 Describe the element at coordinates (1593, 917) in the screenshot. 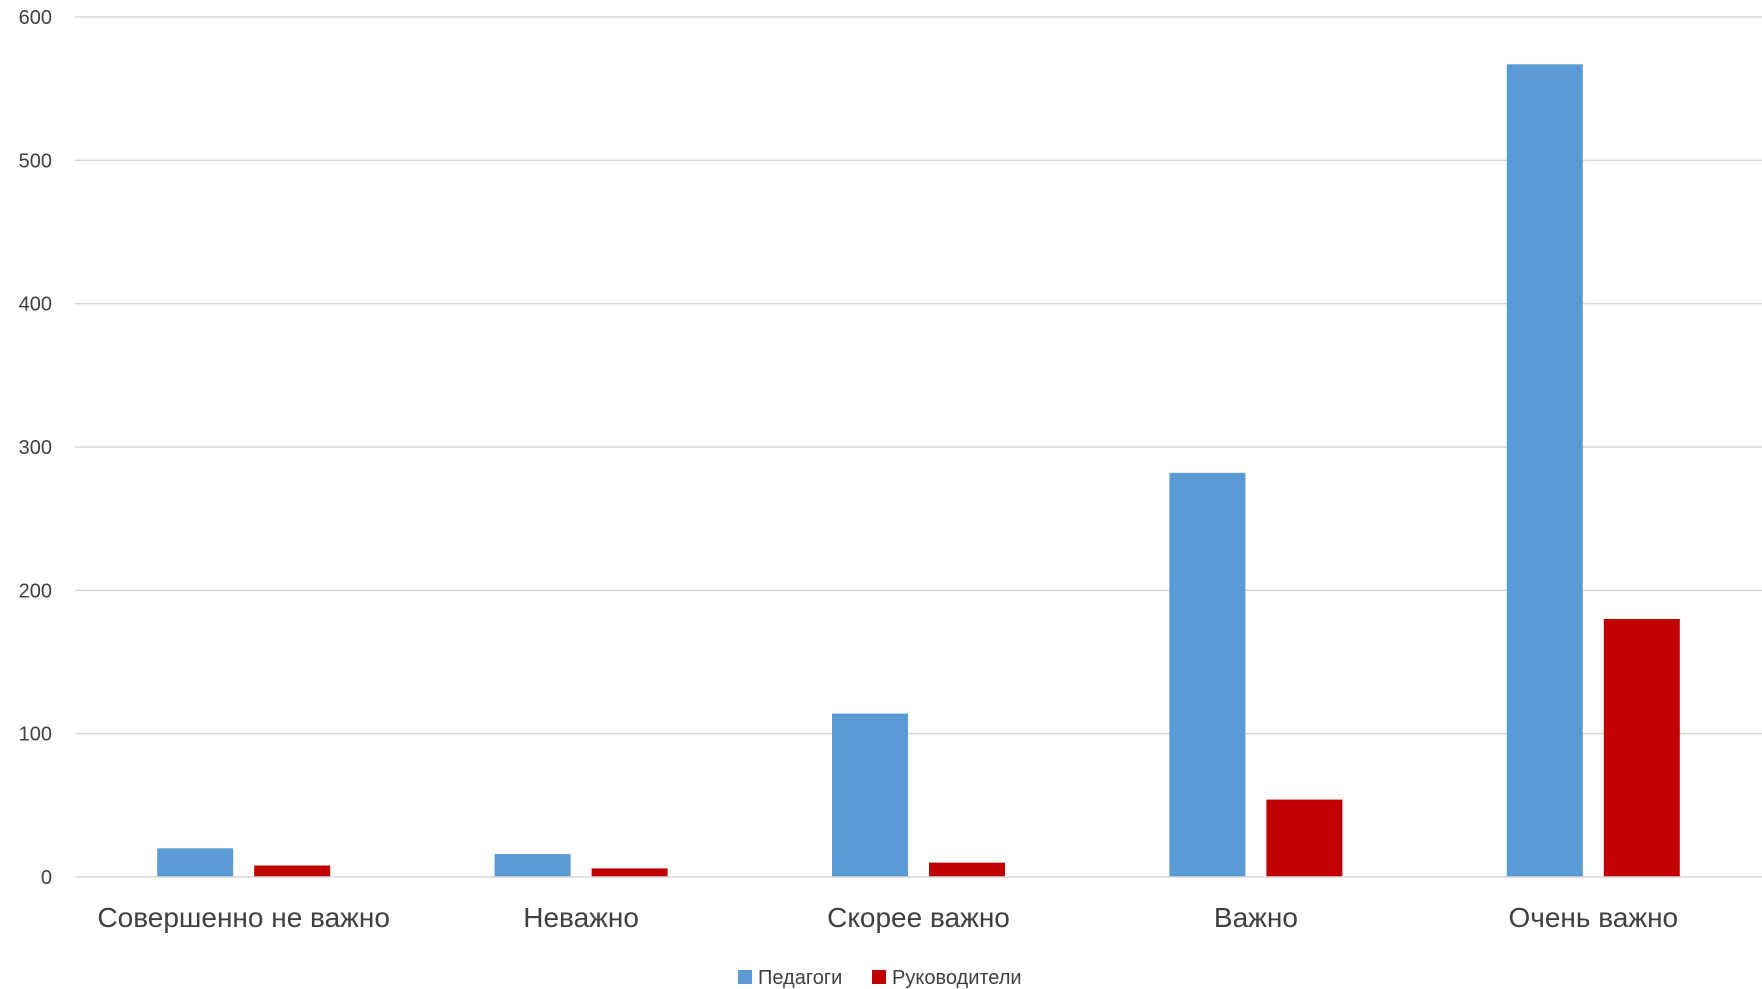

I see `x-category-label: Очень важно` at that location.